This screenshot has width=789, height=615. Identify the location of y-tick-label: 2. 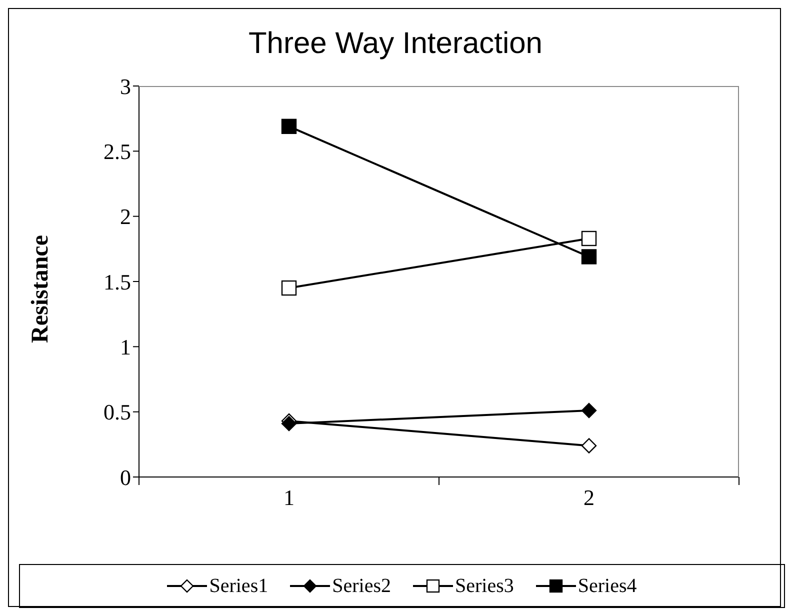
(125, 217).